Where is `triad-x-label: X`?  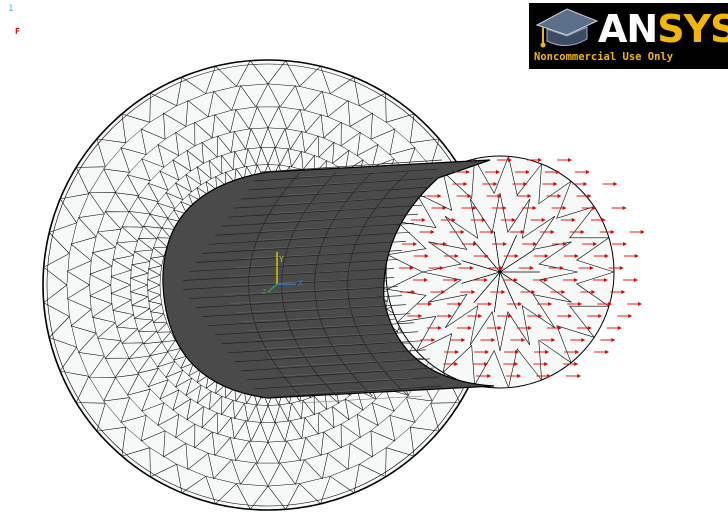
triad-x-label: X is located at coordinates (300, 283).